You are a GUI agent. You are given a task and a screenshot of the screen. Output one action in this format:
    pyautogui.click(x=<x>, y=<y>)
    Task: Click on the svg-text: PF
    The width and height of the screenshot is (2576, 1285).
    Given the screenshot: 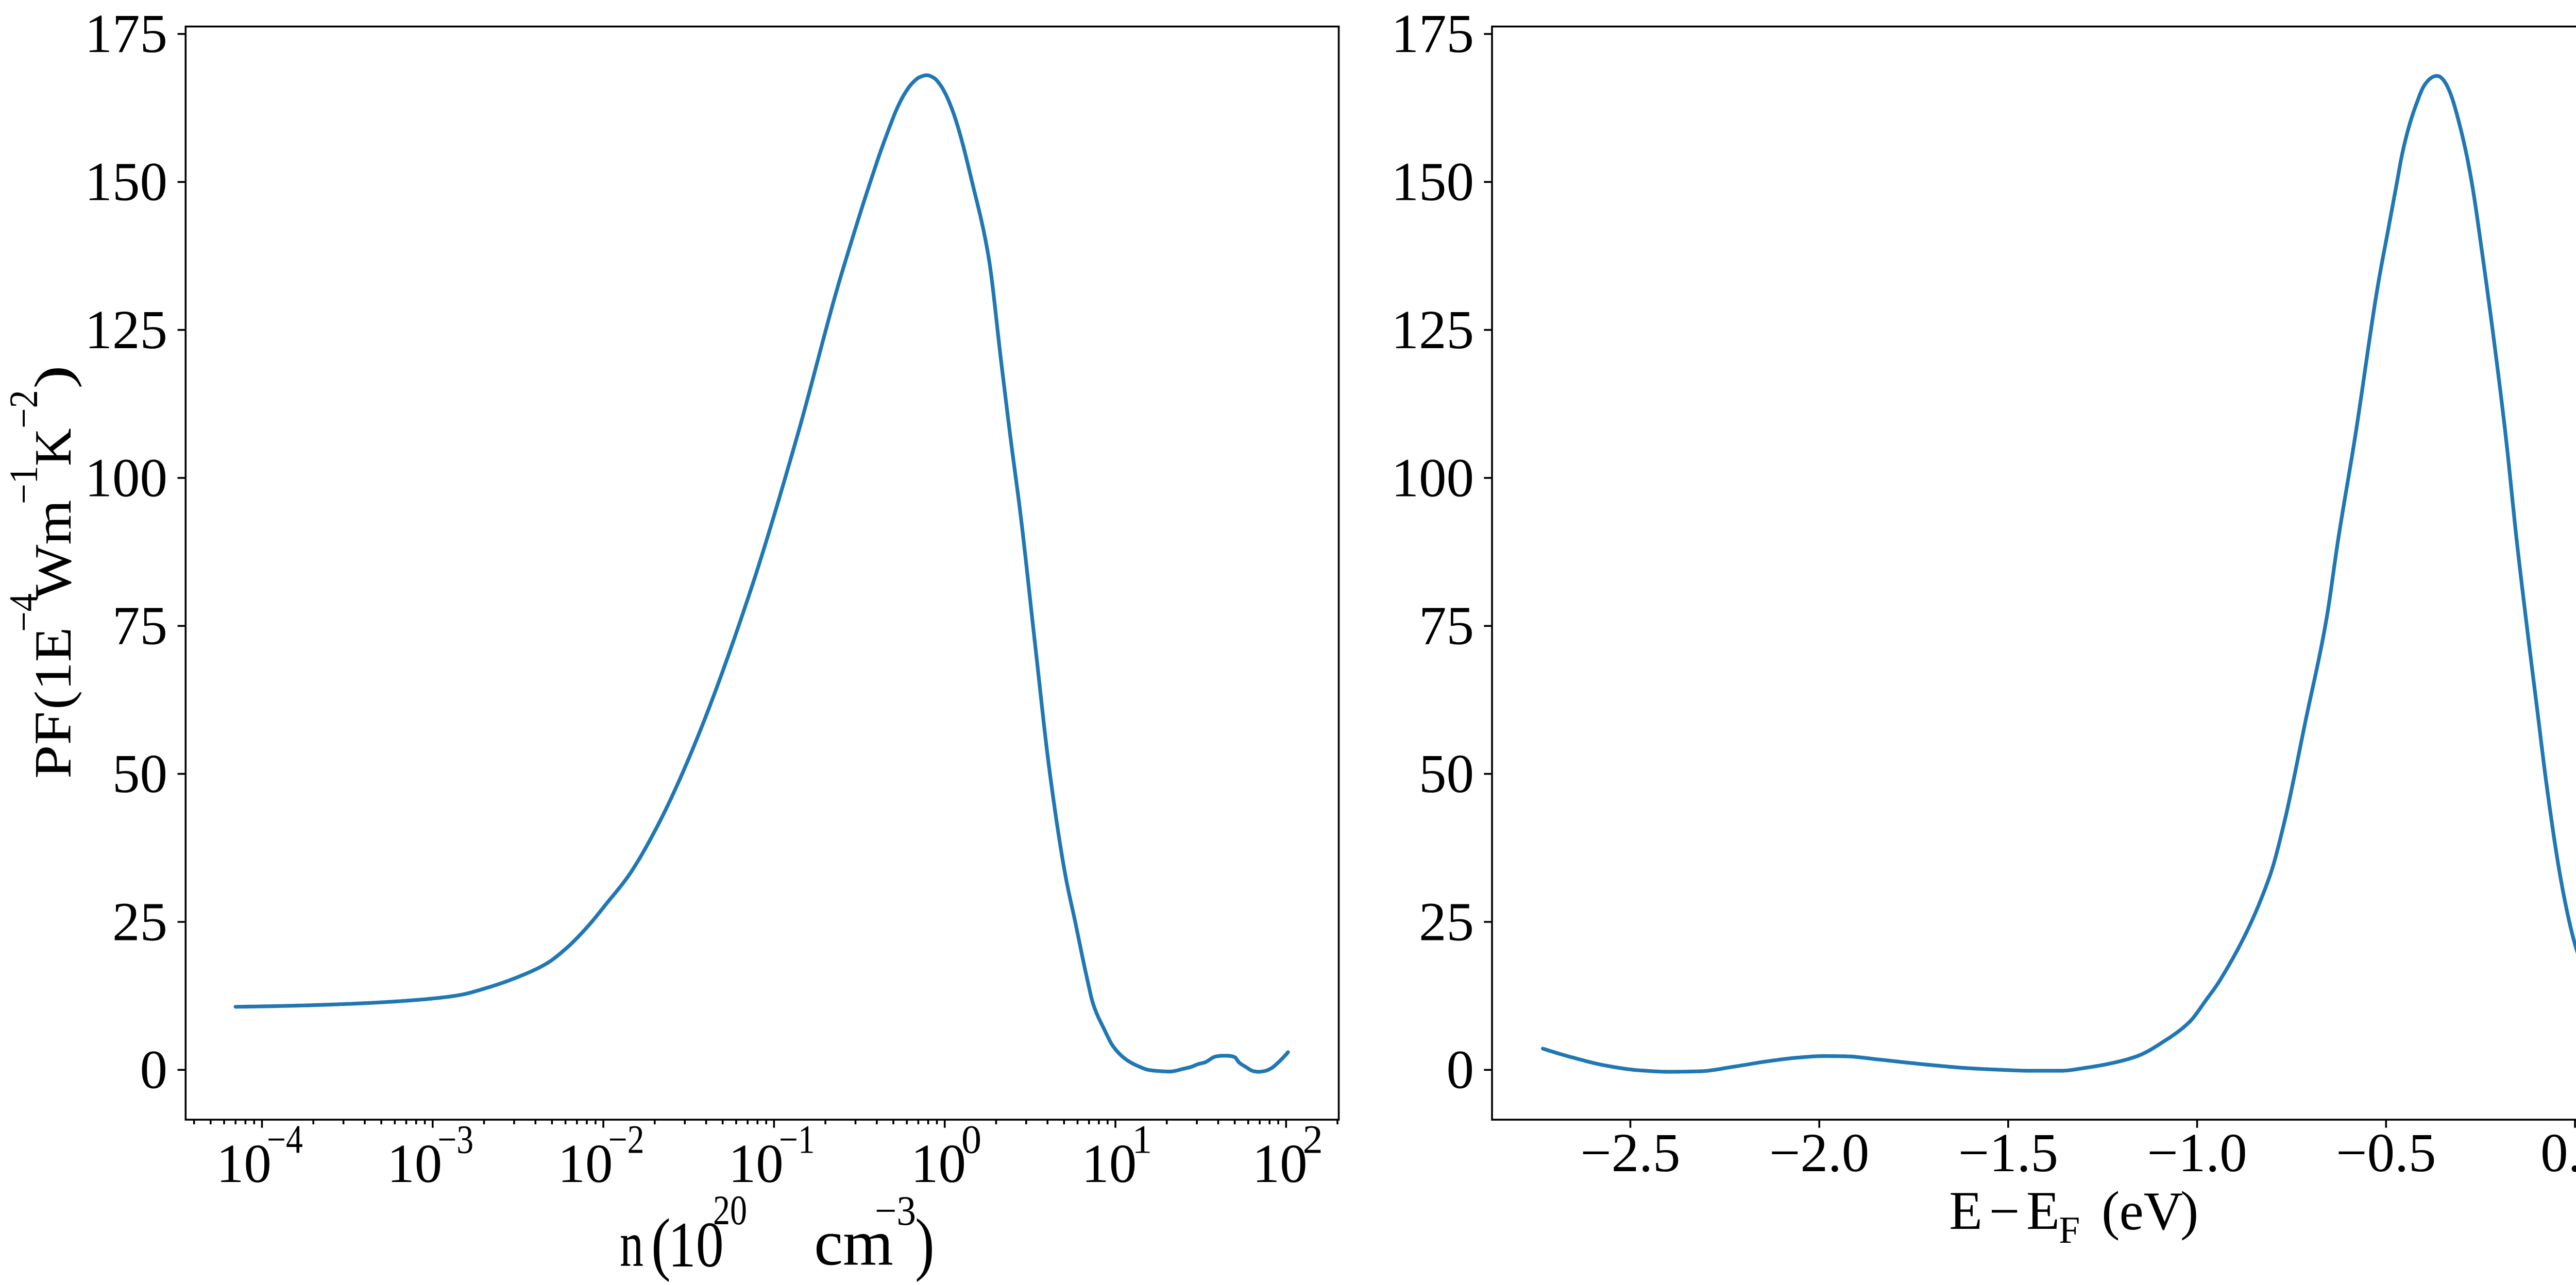 What is the action you would take?
    pyautogui.click(x=53, y=745)
    